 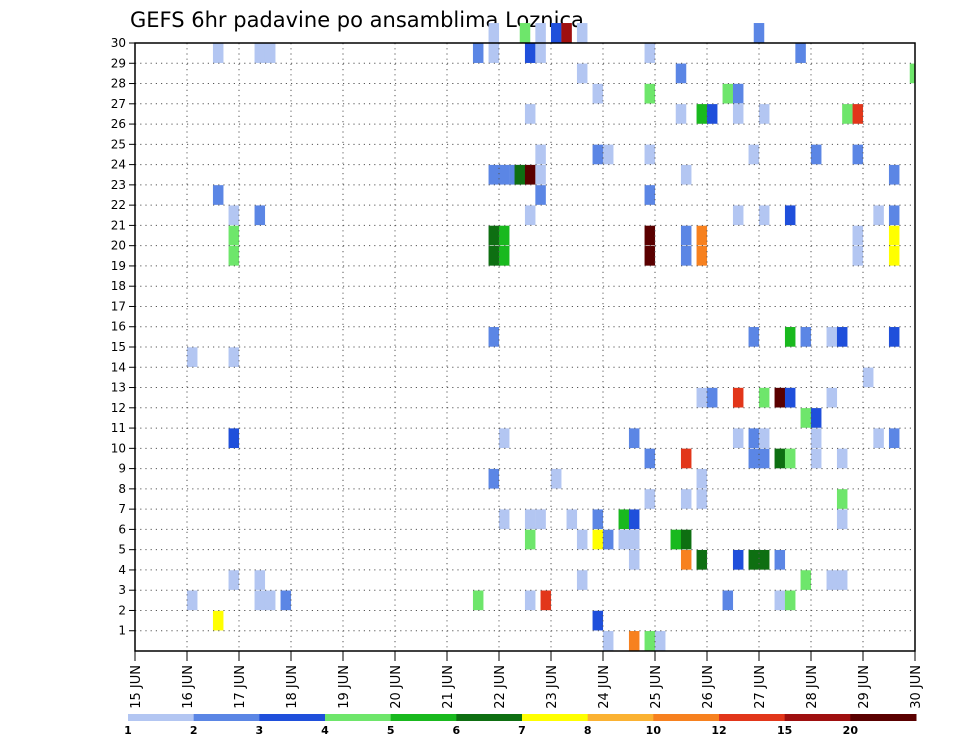 What do you see at coordinates (118, 144) in the screenshot?
I see `y-tick-label: 25` at bounding box center [118, 144].